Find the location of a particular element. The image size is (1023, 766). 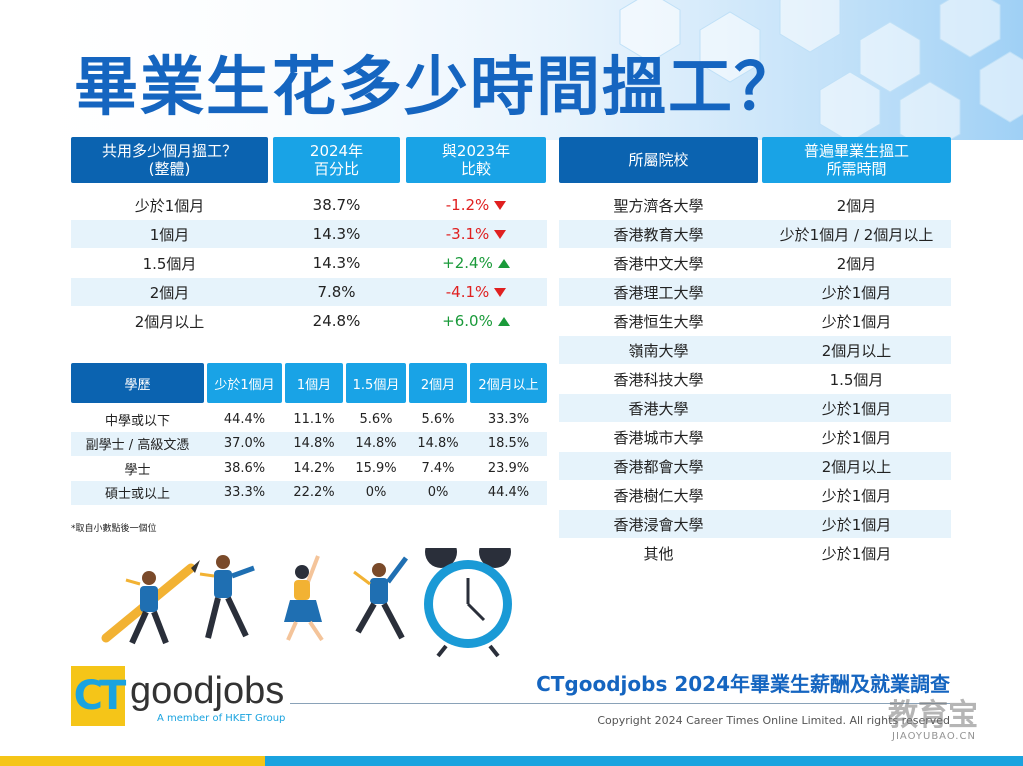

change-value: +2.4% is located at coordinates (467, 263).